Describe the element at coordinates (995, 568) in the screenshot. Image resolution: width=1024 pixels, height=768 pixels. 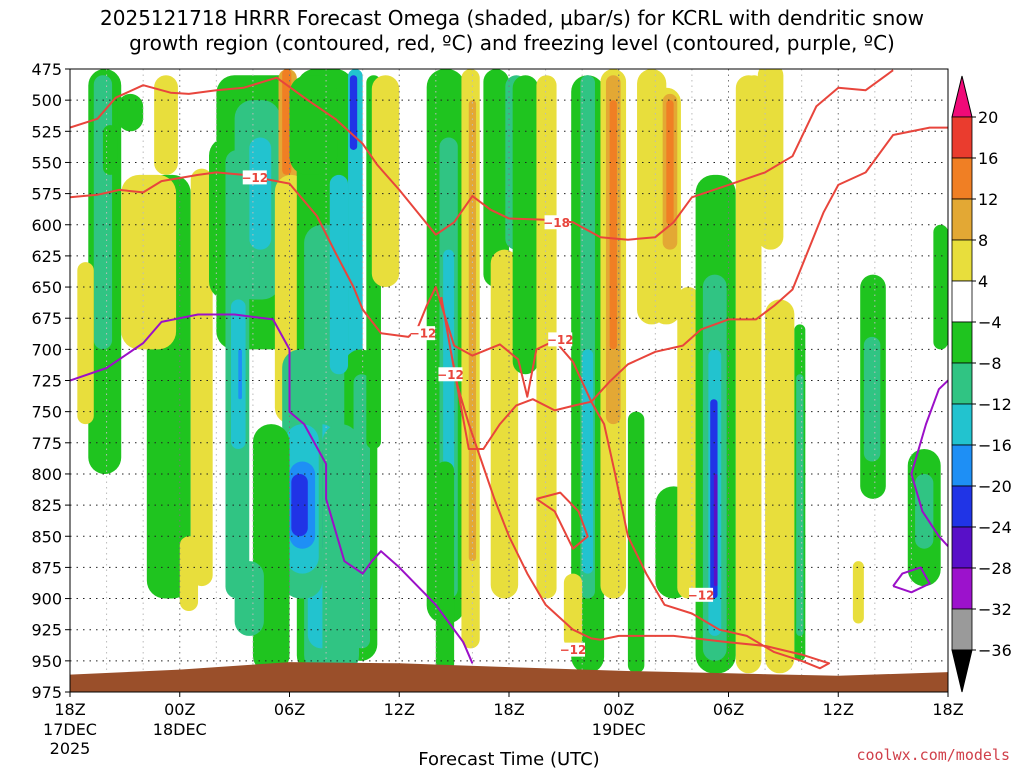
I see `colorbar-label: −28` at that location.